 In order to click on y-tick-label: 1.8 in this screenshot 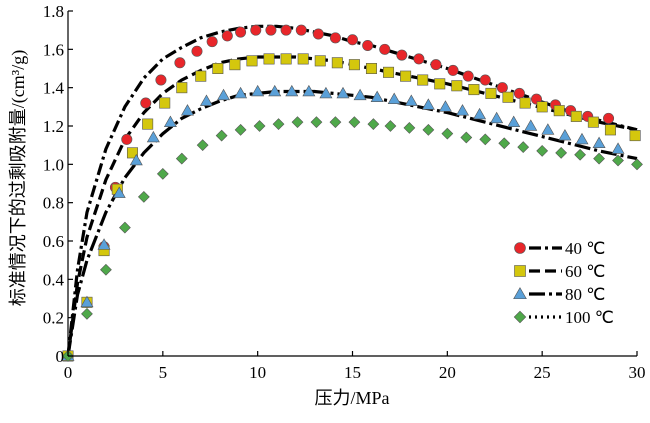, I will do `click(53, 11)`.